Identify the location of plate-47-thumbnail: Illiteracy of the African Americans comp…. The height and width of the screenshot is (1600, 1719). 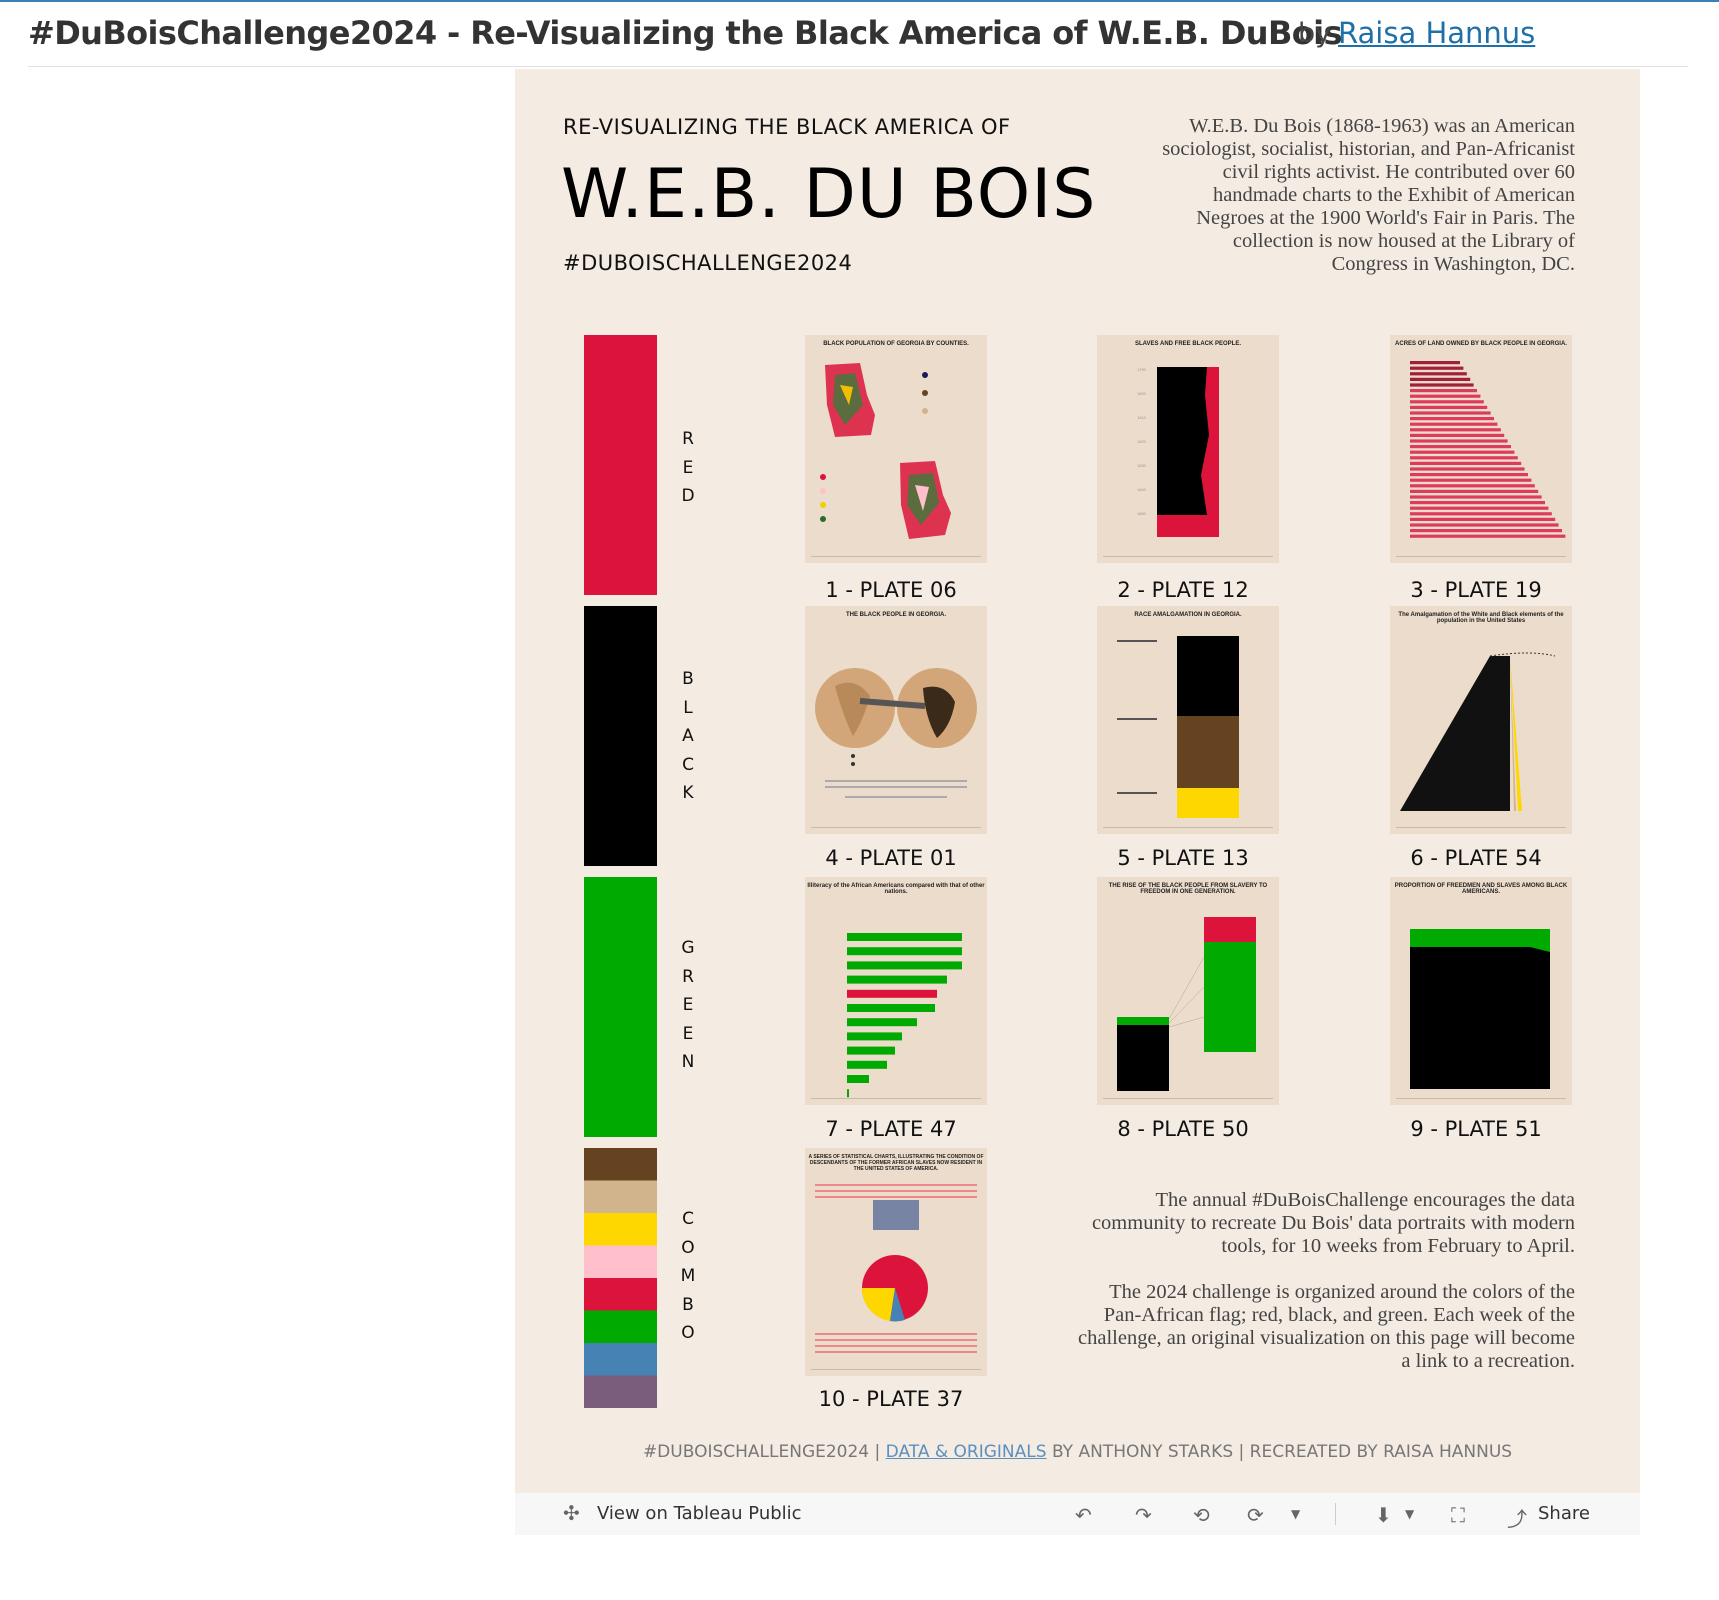
(896, 991).